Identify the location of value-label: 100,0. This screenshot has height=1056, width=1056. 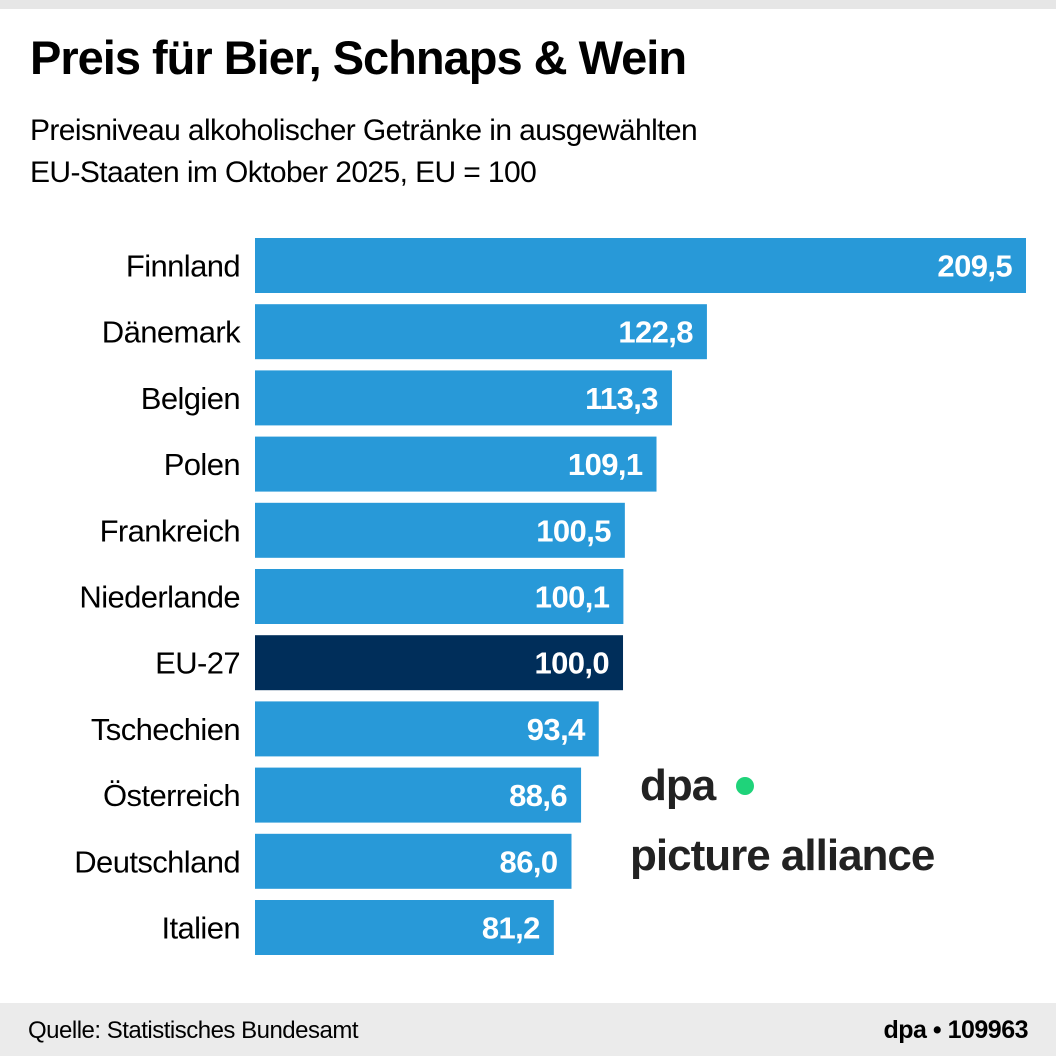
(571, 663).